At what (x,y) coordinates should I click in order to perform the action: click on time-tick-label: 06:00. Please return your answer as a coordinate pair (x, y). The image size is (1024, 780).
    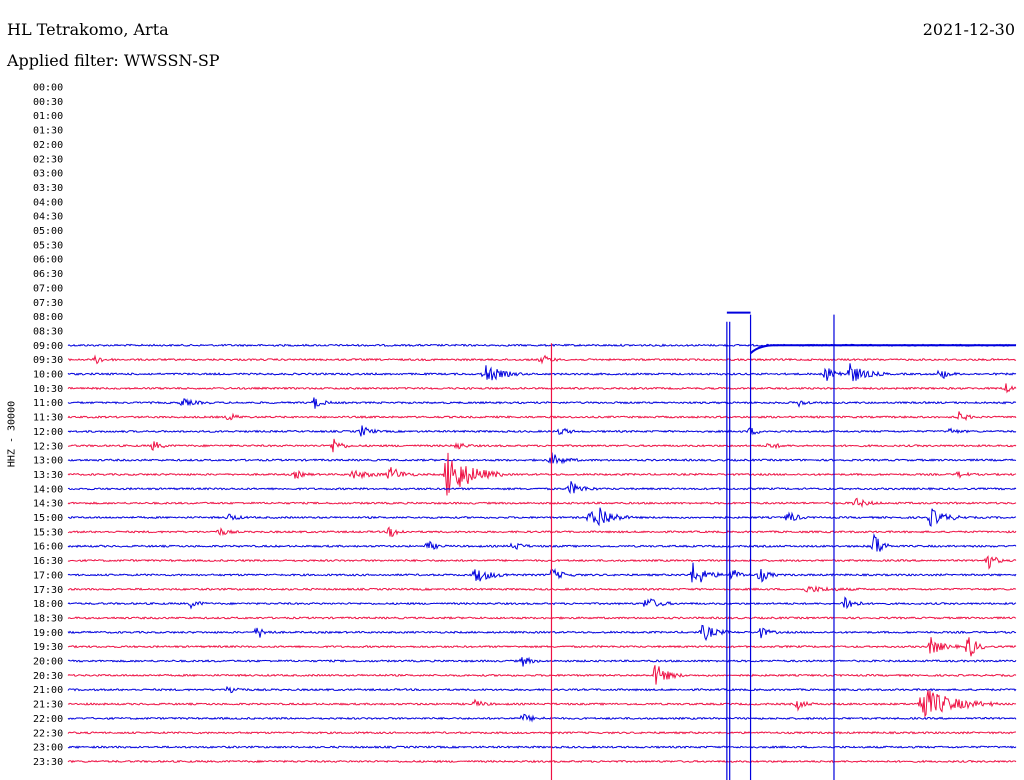
    Looking at the image, I should click on (48, 260).